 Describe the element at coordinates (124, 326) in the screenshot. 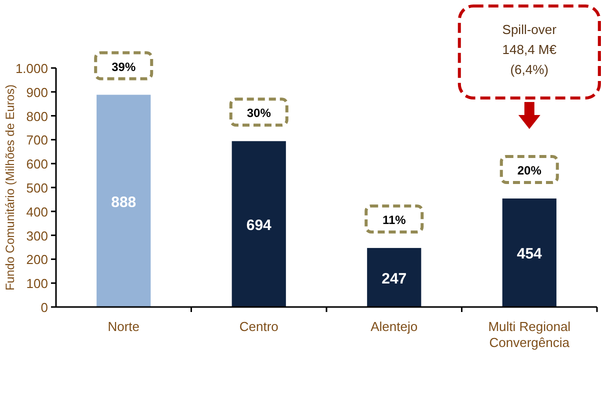

I see `x-tick-label: Norte` at that location.